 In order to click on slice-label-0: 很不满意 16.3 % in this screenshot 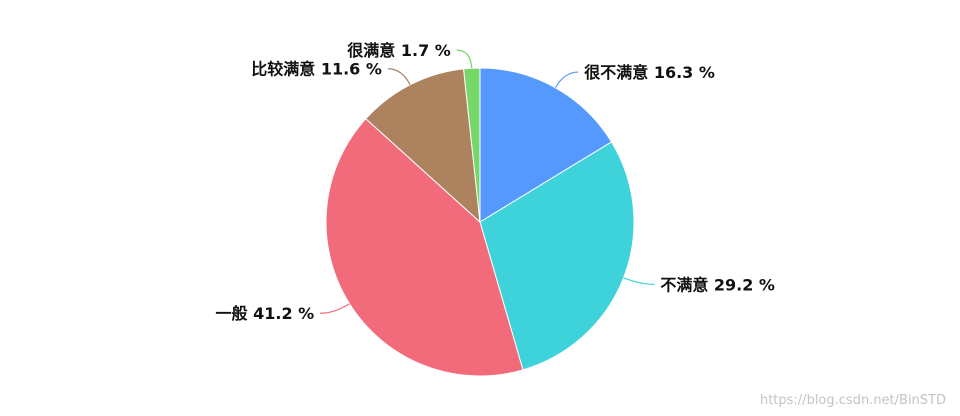, I will do `click(649, 72)`.